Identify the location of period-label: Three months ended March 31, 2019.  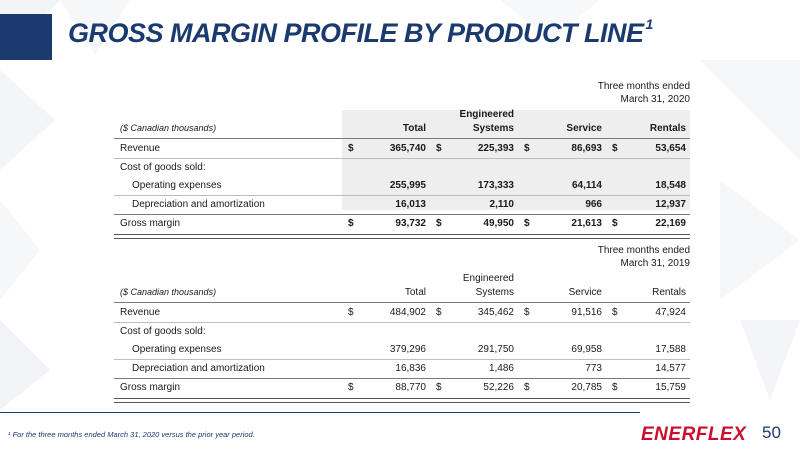
(643, 257).